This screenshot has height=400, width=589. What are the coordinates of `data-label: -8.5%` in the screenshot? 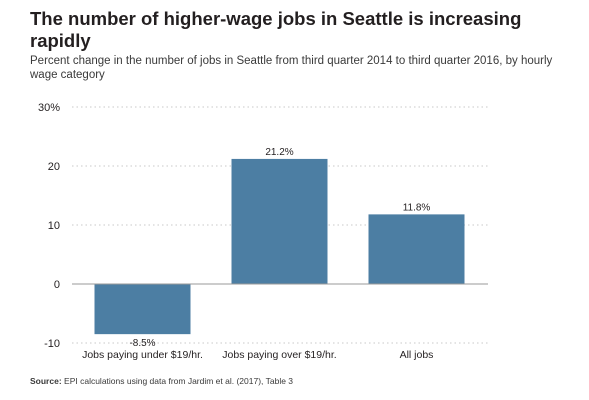 It's located at (142, 343).